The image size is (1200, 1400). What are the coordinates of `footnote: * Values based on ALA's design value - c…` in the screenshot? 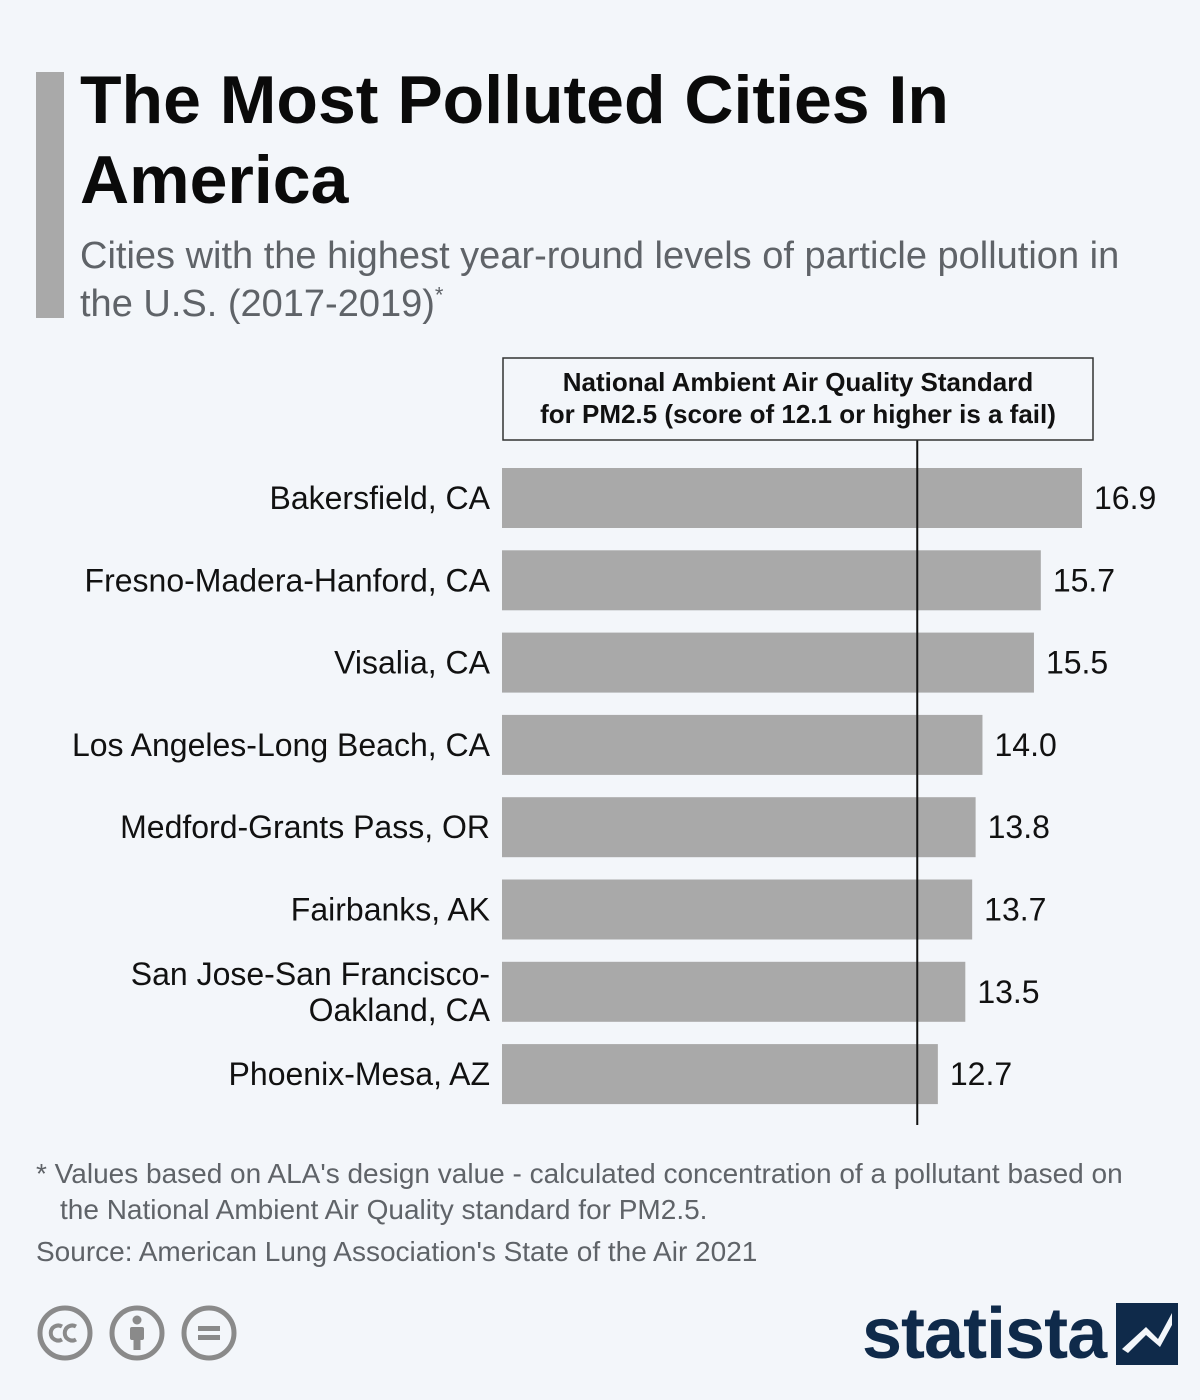 It's located at (579, 1191).